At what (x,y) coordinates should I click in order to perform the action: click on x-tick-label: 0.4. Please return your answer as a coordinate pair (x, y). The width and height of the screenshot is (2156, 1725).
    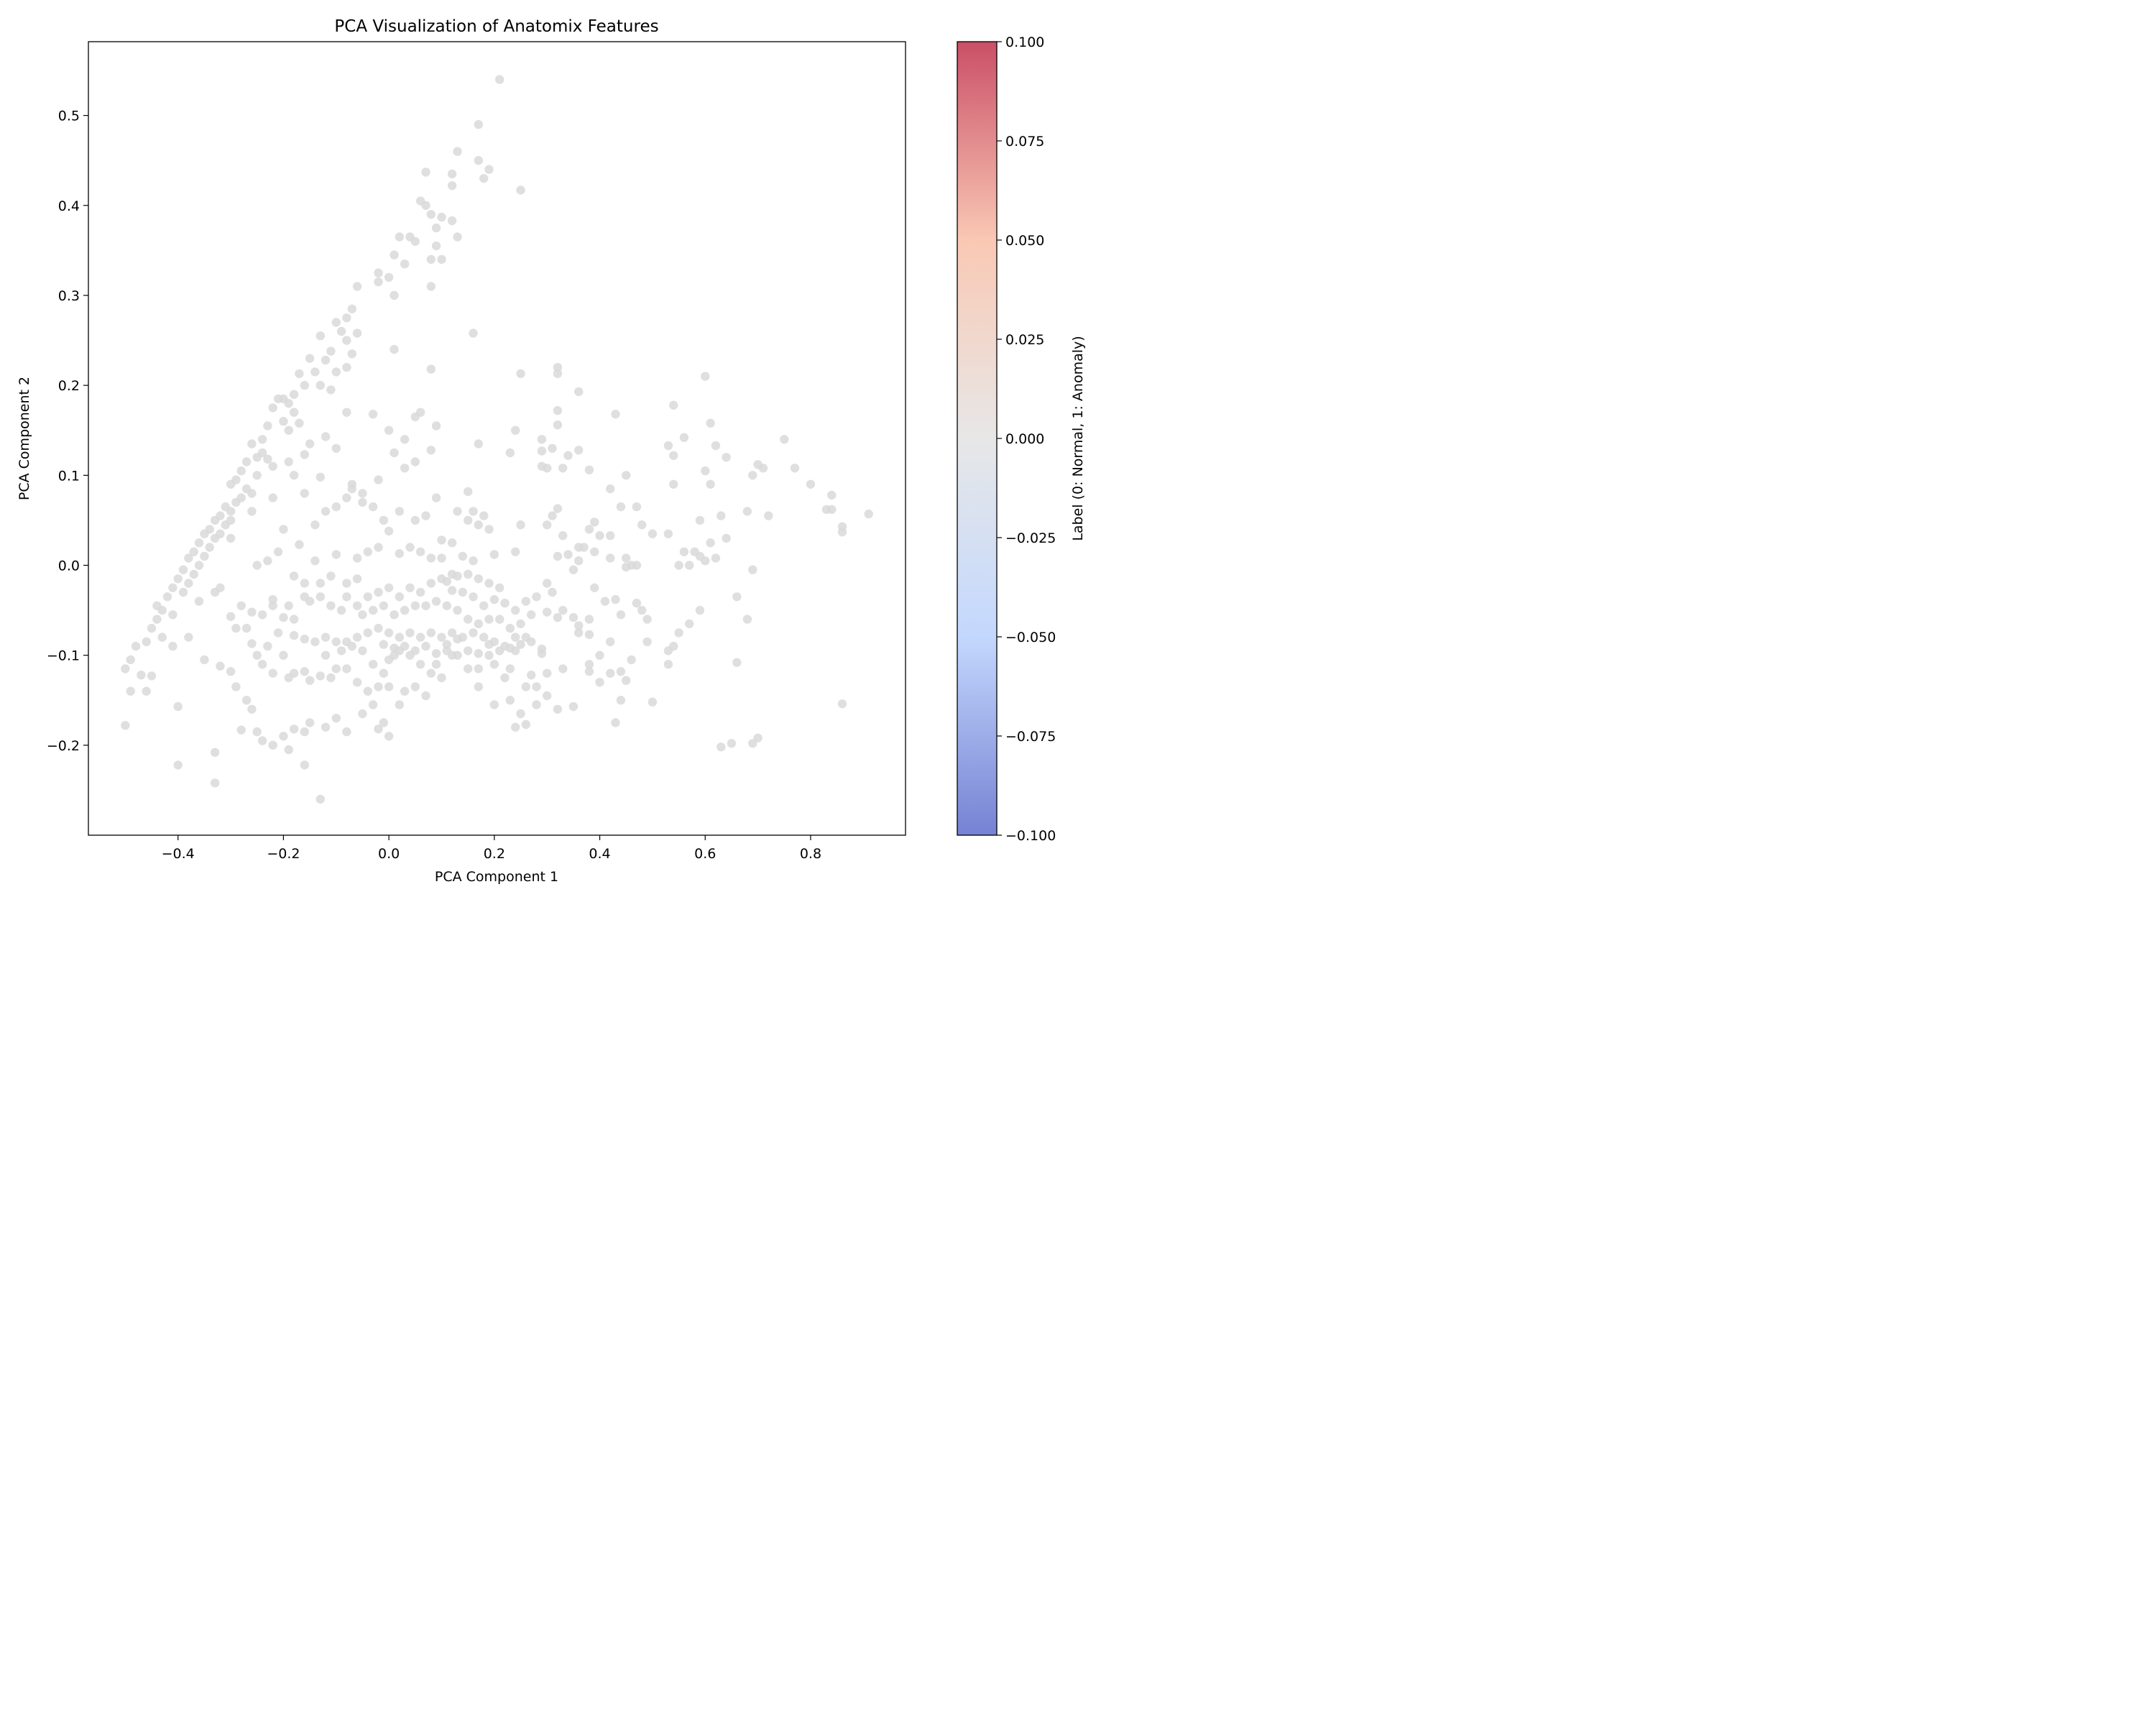
    Looking at the image, I should click on (600, 854).